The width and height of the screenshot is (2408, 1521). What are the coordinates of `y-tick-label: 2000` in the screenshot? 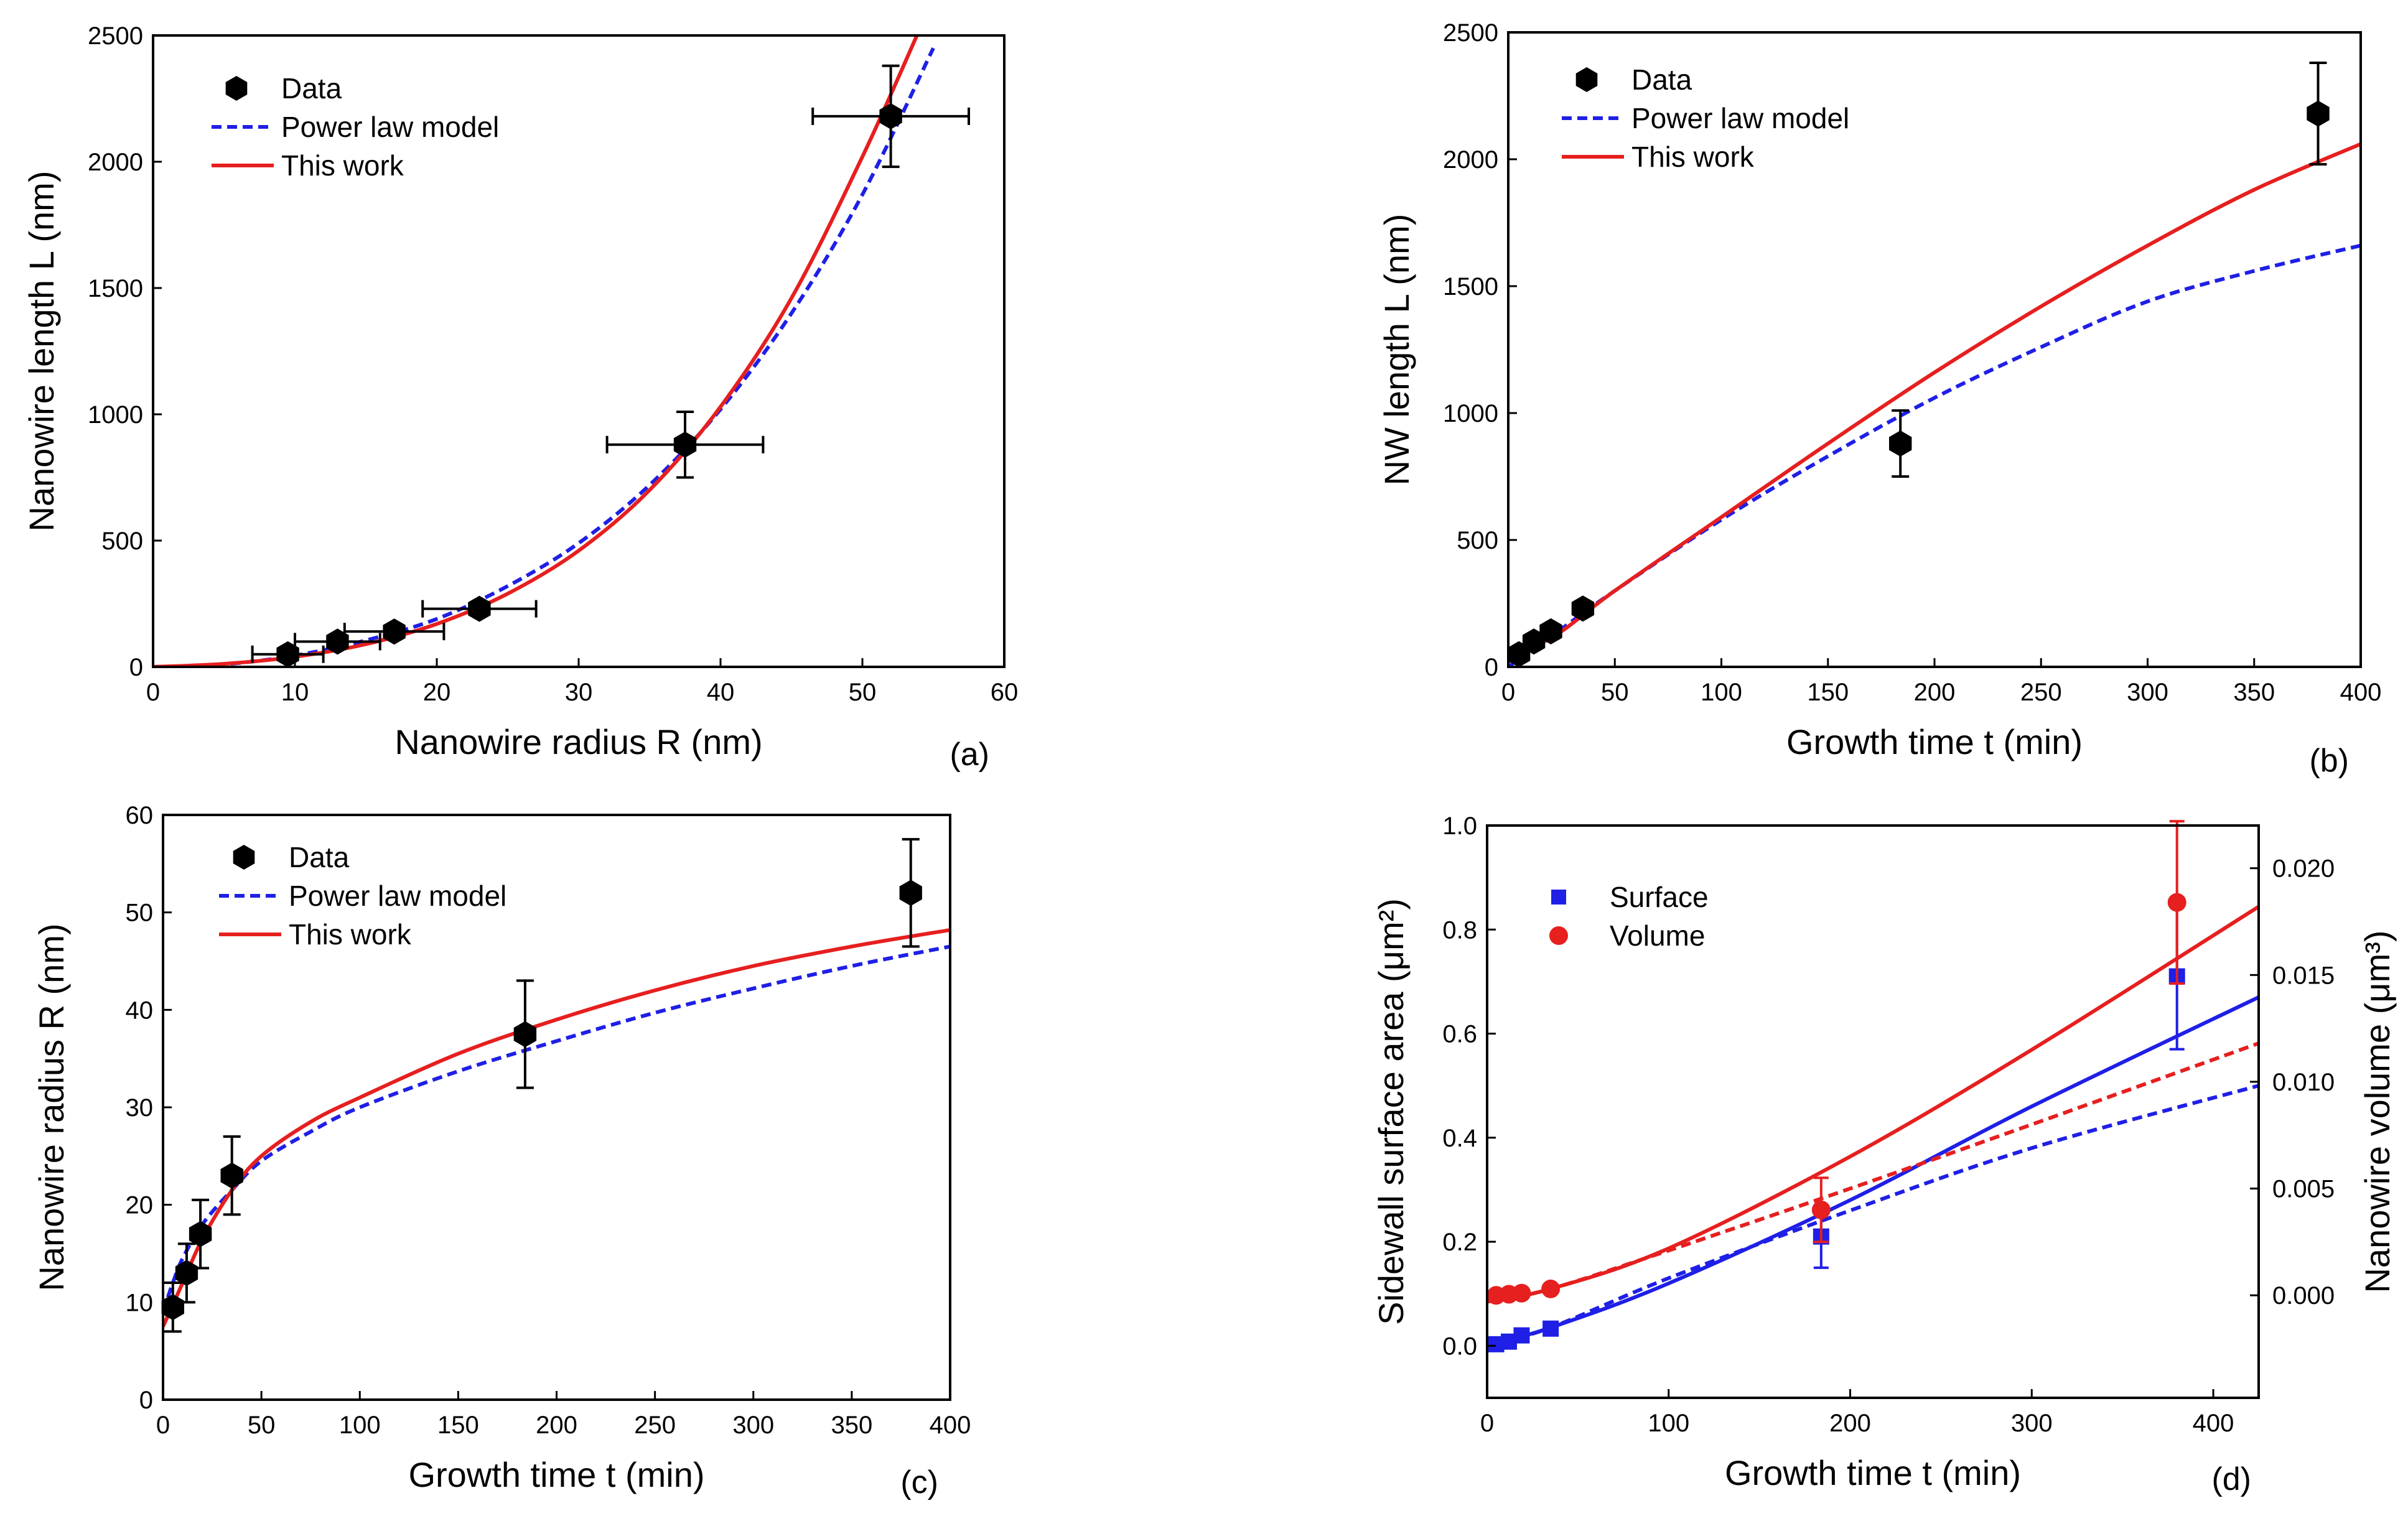 It's located at (1470, 160).